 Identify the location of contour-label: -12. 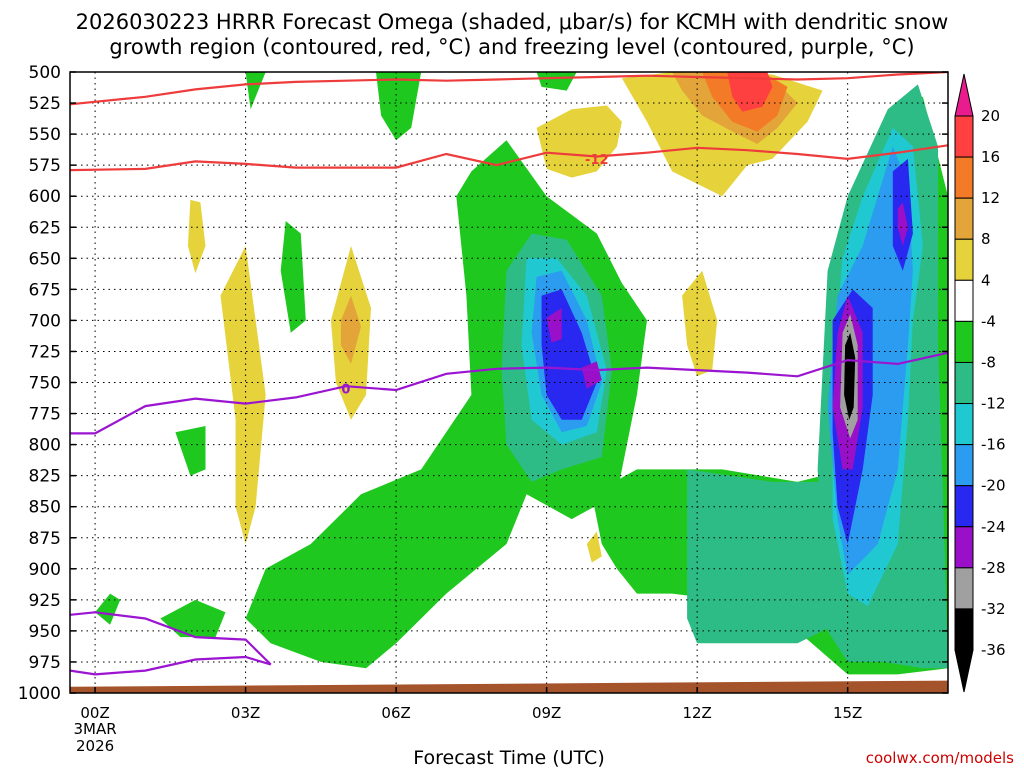
(597, 160).